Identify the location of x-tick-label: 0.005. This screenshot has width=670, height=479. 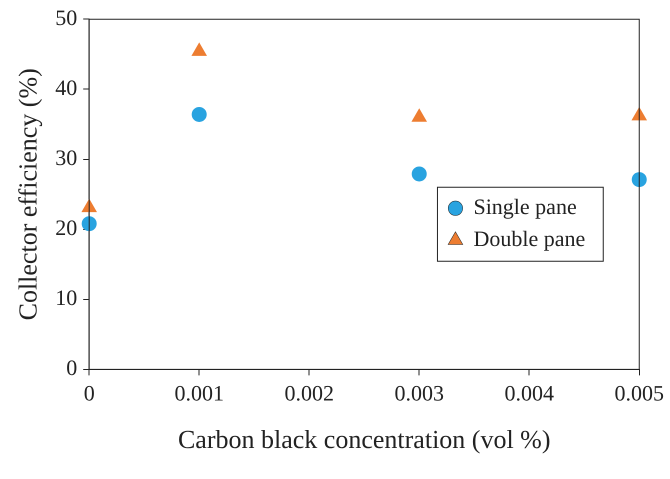
(639, 393).